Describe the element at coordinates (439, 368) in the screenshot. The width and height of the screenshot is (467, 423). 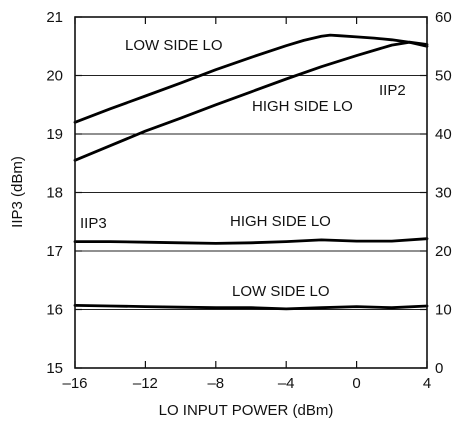
I see `y-right-tick-label: 0` at that location.